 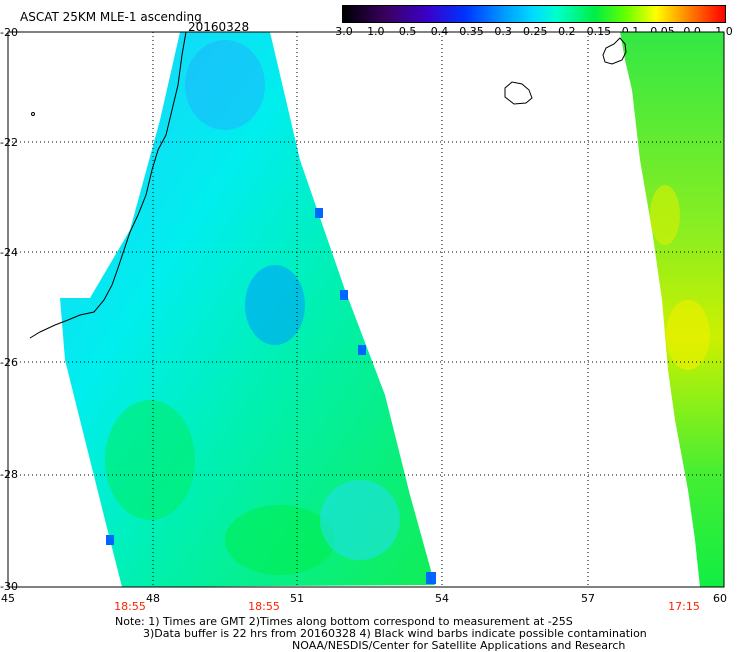 I want to click on lon-label-45: 45, so click(x=8, y=598).